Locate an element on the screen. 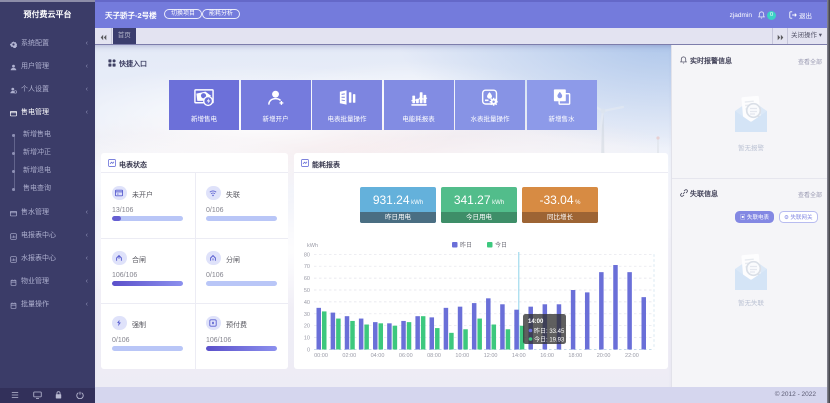 The width and height of the screenshot is (830, 403). svg-text: 0 is located at coordinates (308, 351).